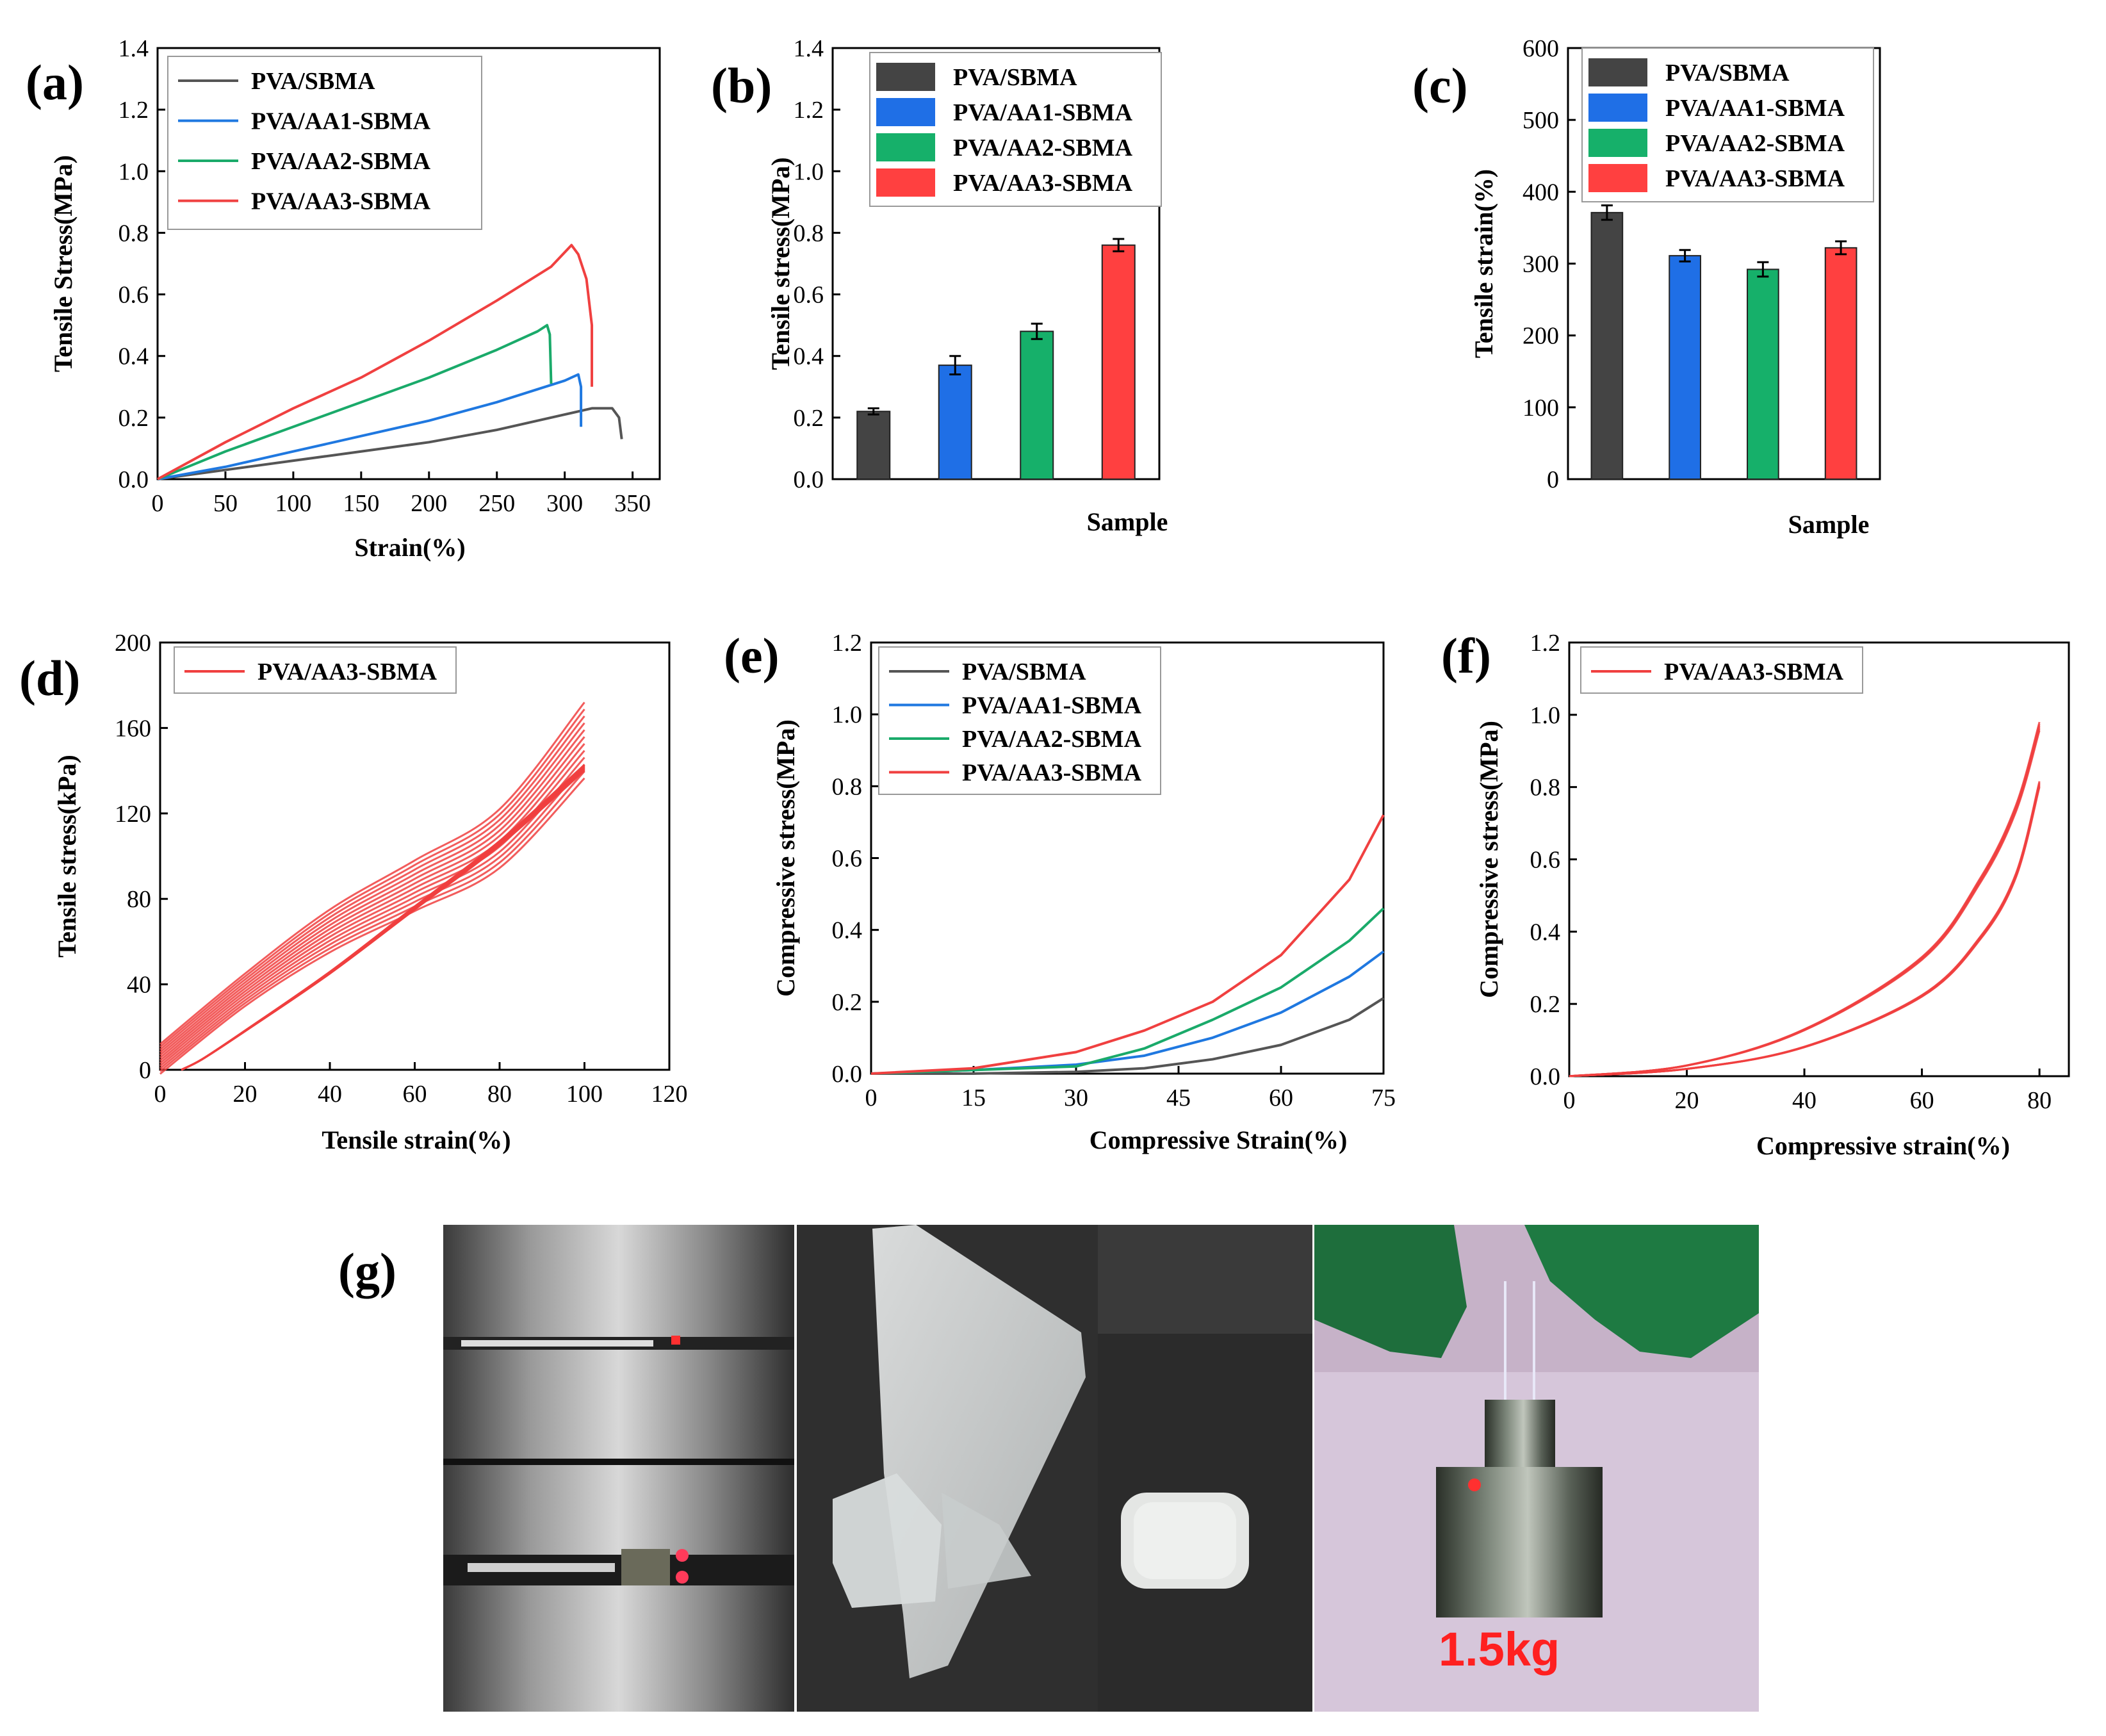 This screenshot has height=1736, width=2106. I want to click on x-tick-label: 15, so click(973, 1098).